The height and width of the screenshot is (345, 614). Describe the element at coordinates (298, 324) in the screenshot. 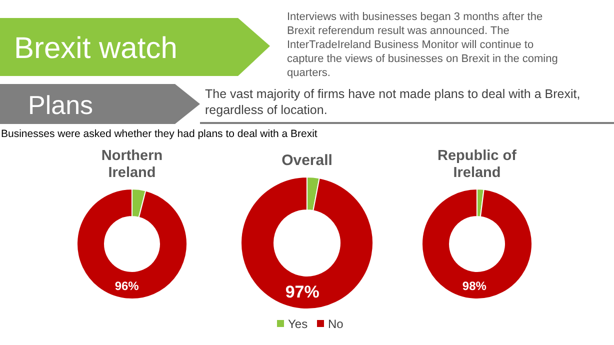

I see `legend-label: Yes` at that location.